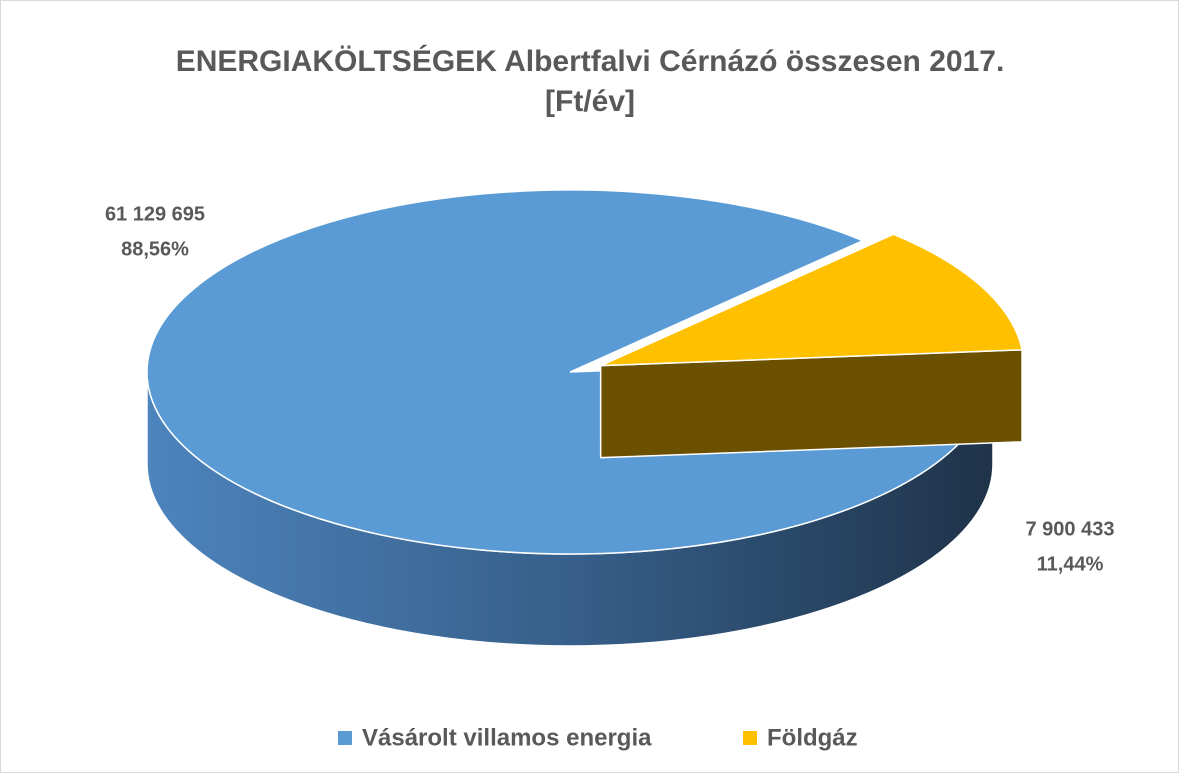 This screenshot has width=1179, height=773. I want to click on slice, so click(811, 300).